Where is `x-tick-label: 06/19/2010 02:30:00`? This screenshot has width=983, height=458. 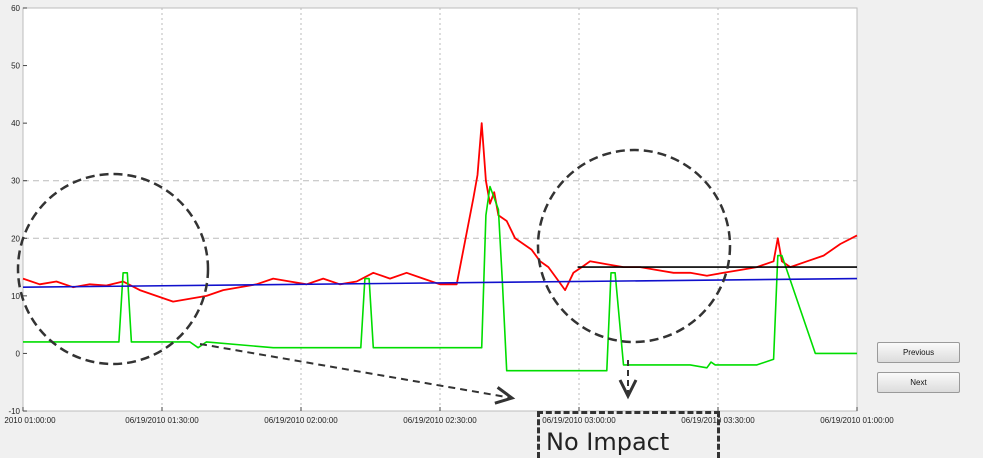 x-tick-label: 06/19/2010 02:30:00 is located at coordinates (440, 420).